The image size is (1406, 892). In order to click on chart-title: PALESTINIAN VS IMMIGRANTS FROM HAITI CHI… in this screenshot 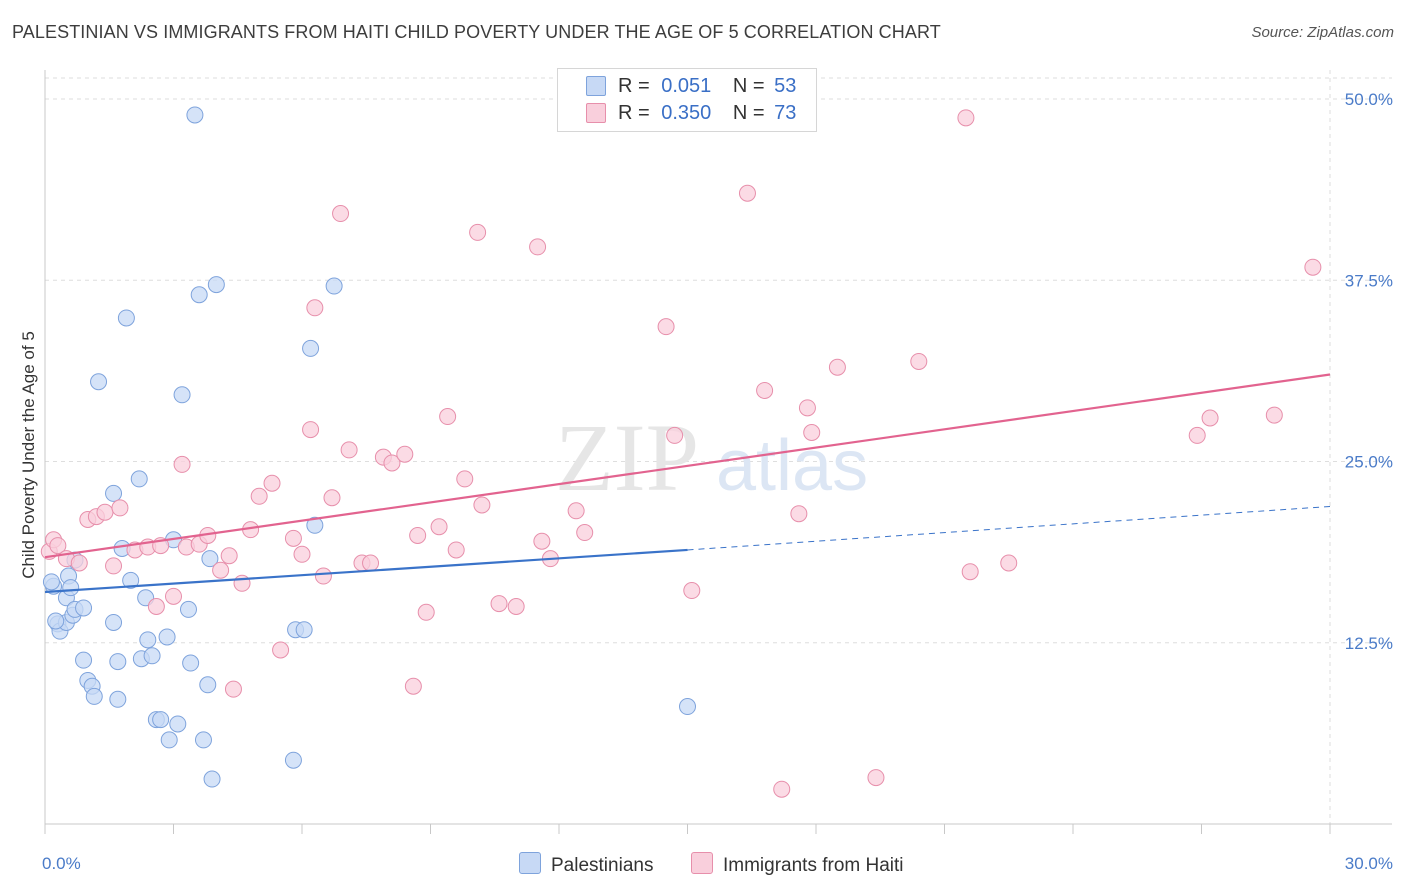, I will do `click(476, 32)`.